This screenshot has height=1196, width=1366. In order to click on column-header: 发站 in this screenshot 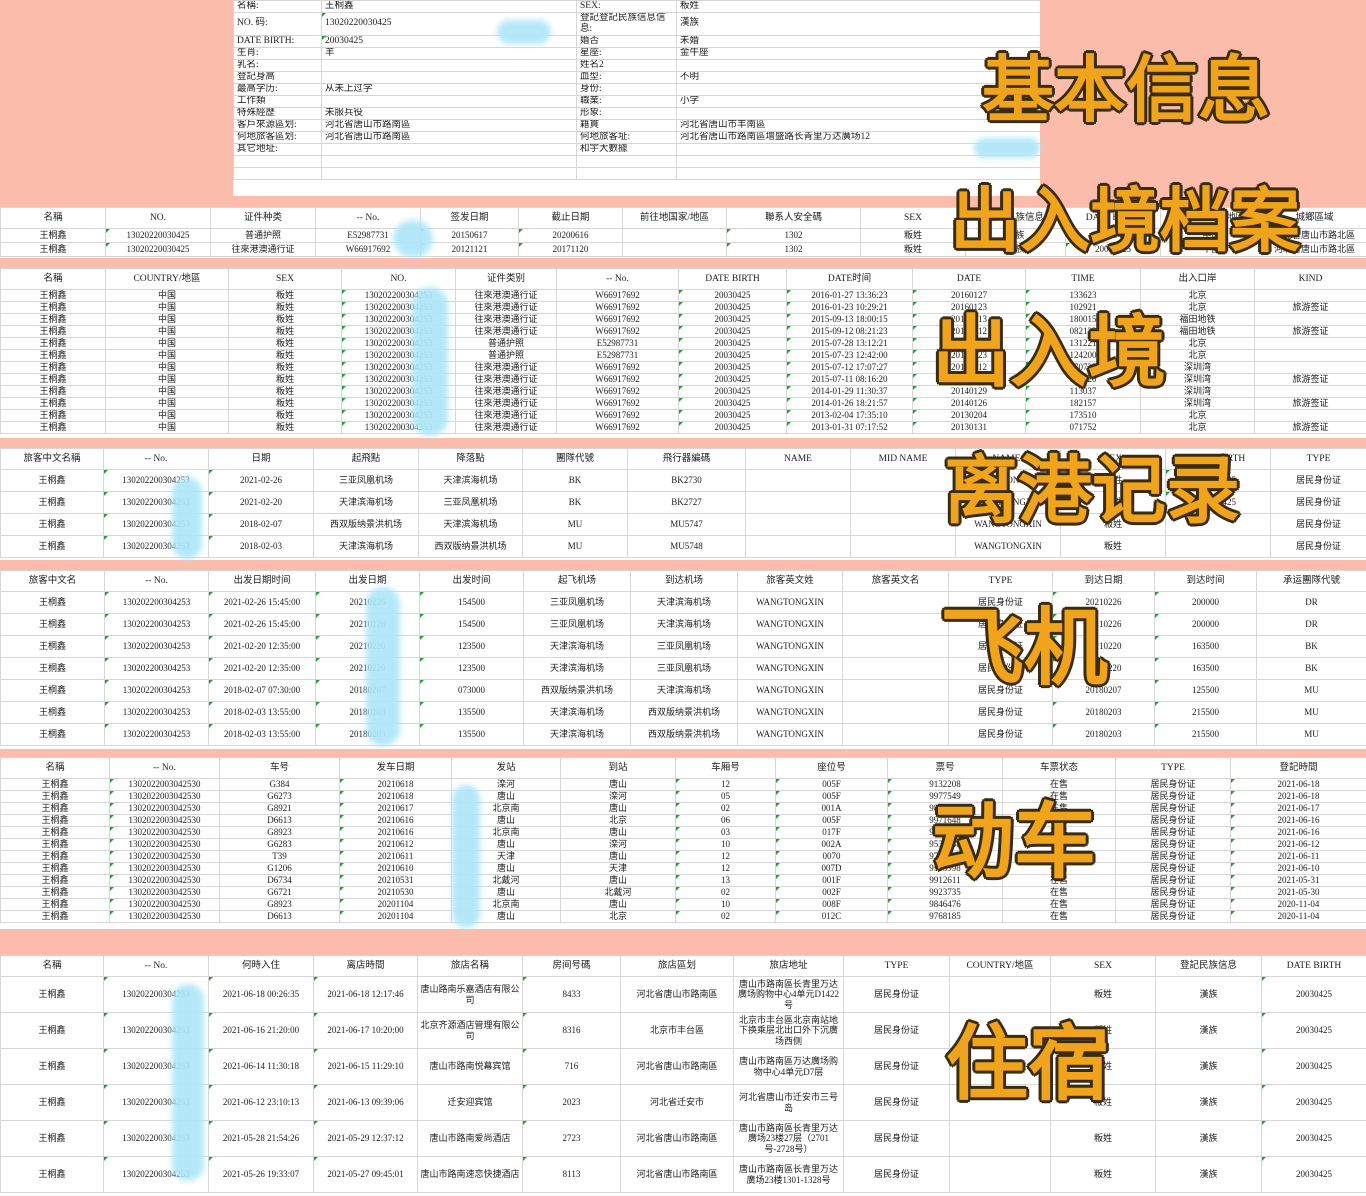, I will do `click(506, 768)`.